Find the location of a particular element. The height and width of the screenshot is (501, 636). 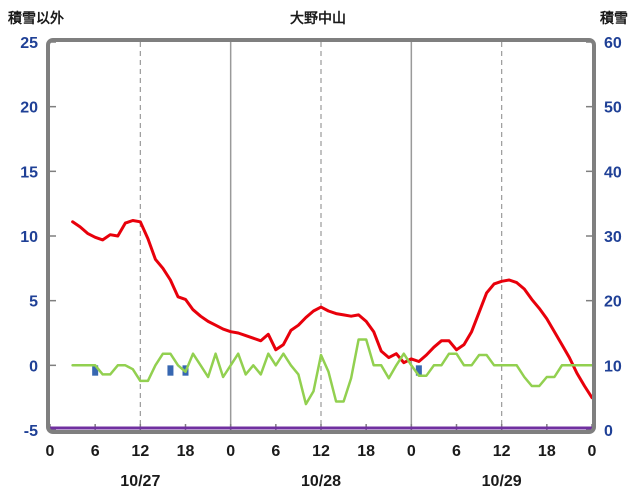

x-date-label: 10/28 is located at coordinates (321, 481).